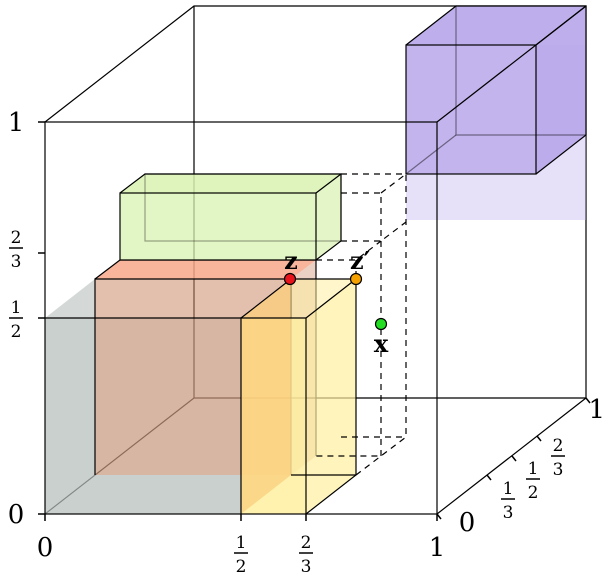 This screenshot has height=580, width=609. What do you see at coordinates (596, 410) in the screenshot?
I see `z-tick-1: 1` at bounding box center [596, 410].